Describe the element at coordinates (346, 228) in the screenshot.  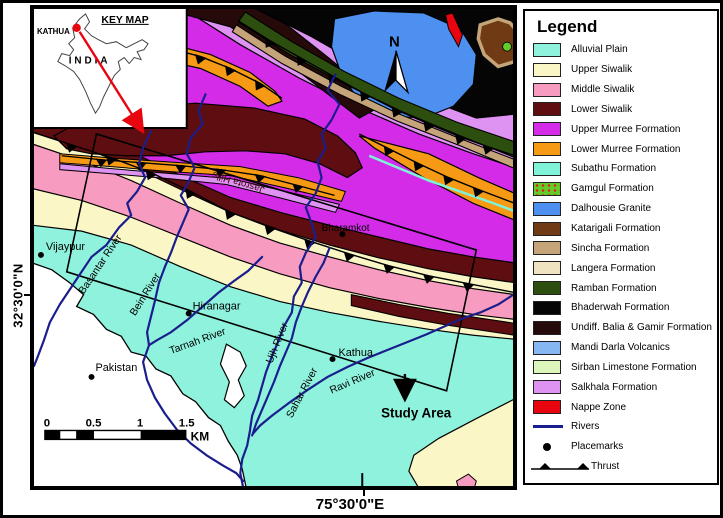
I see `label-bharamkot: Bharamkot` at that location.